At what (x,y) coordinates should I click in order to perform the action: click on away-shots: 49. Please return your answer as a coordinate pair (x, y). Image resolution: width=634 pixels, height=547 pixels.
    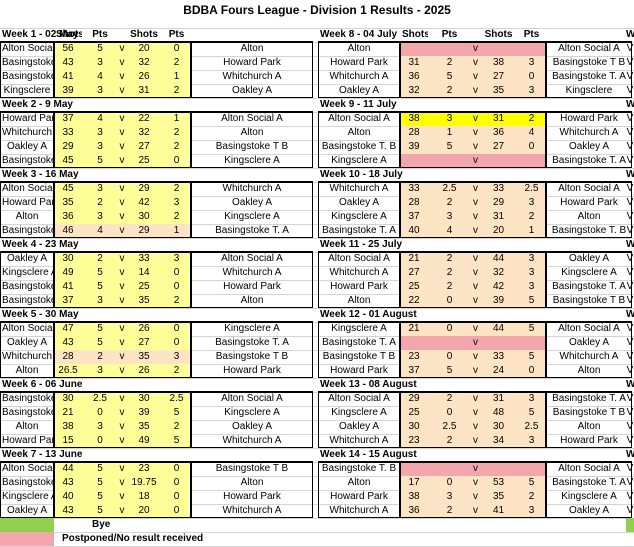
    Looking at the image, I should click on (144, 441).